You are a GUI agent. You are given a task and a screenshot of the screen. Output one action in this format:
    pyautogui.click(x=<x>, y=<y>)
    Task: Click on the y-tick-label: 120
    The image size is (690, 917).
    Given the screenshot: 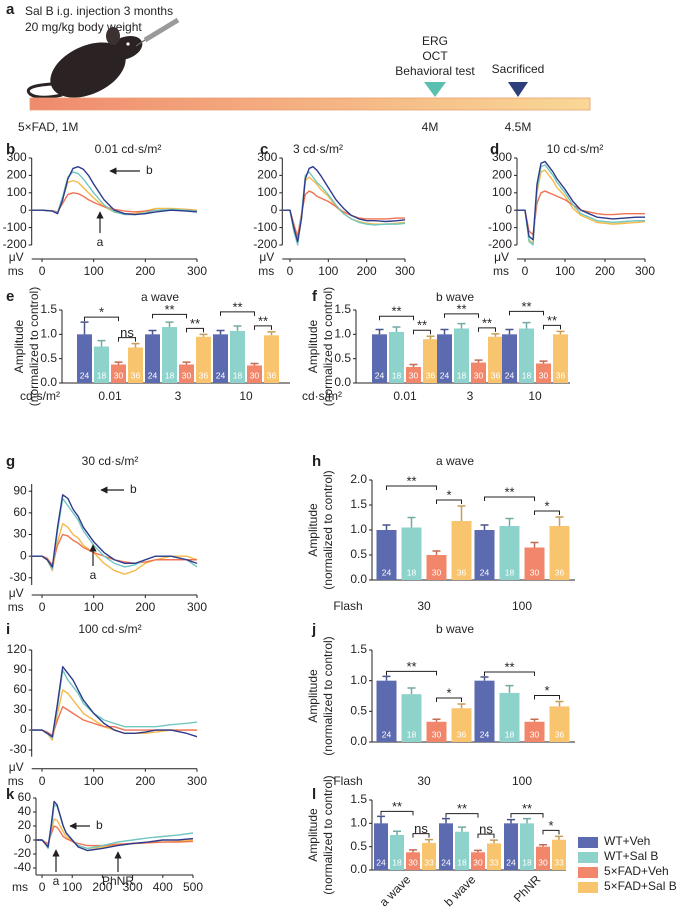 What is the action you would take?
    pyautogui.click(x=17, y=649)
    